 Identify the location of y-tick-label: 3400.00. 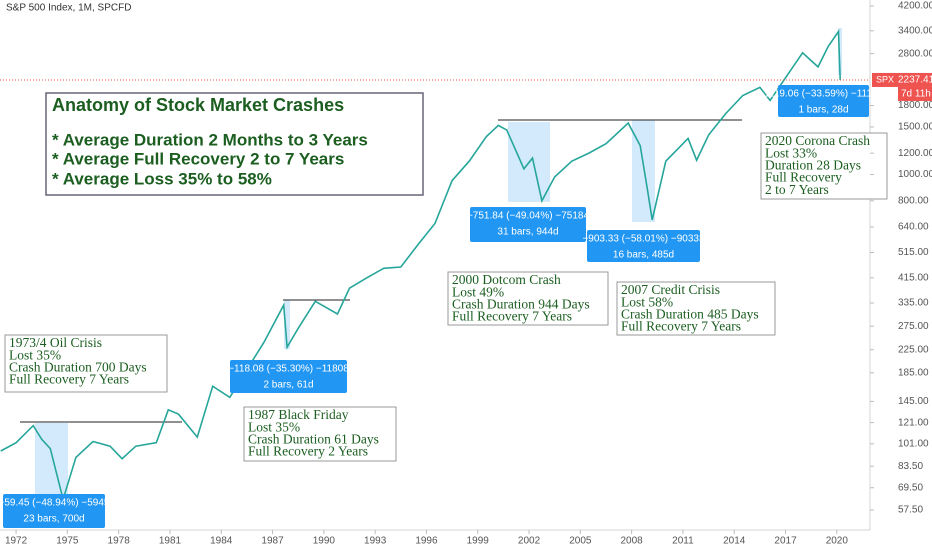
(915, 30).